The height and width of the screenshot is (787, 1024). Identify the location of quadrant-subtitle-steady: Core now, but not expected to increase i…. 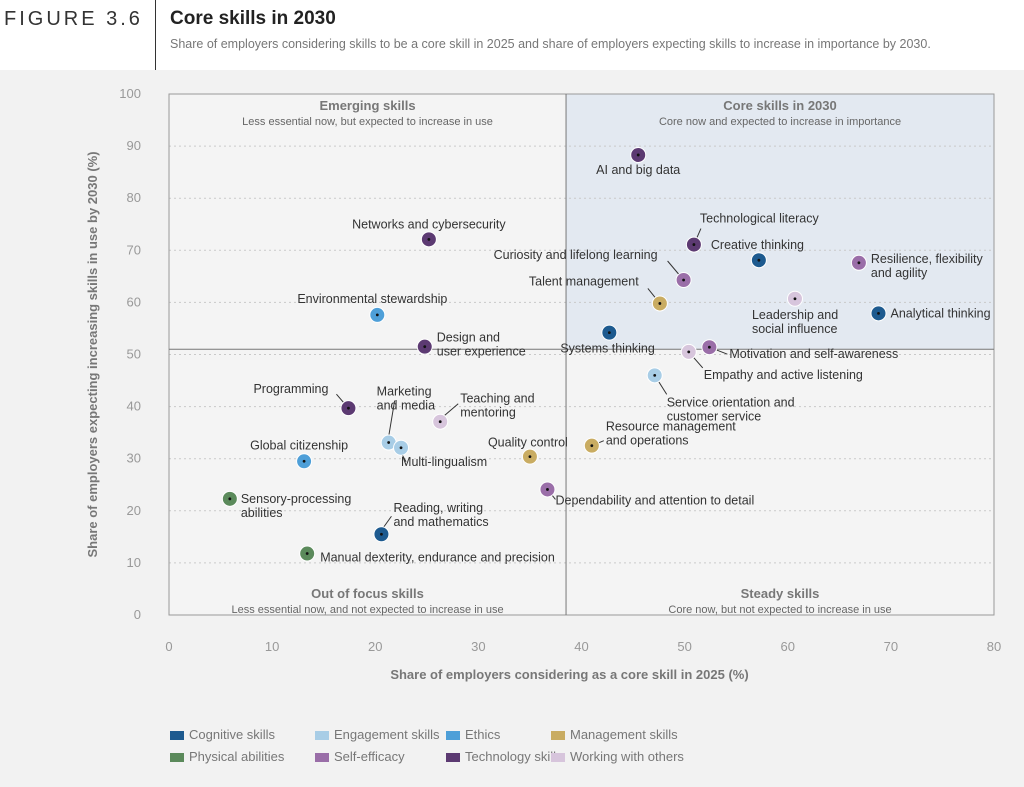
(779, 610).